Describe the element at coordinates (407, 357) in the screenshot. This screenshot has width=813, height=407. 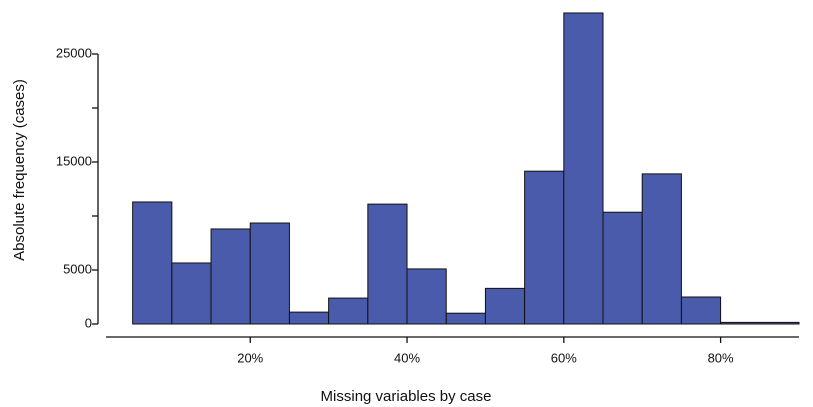
I see `x-tick-label: 40%` at that location.